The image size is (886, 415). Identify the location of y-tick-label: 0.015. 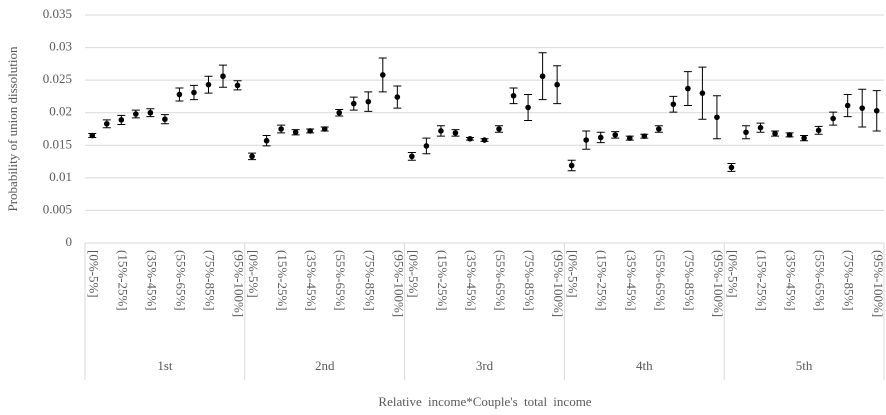
(57, 143).